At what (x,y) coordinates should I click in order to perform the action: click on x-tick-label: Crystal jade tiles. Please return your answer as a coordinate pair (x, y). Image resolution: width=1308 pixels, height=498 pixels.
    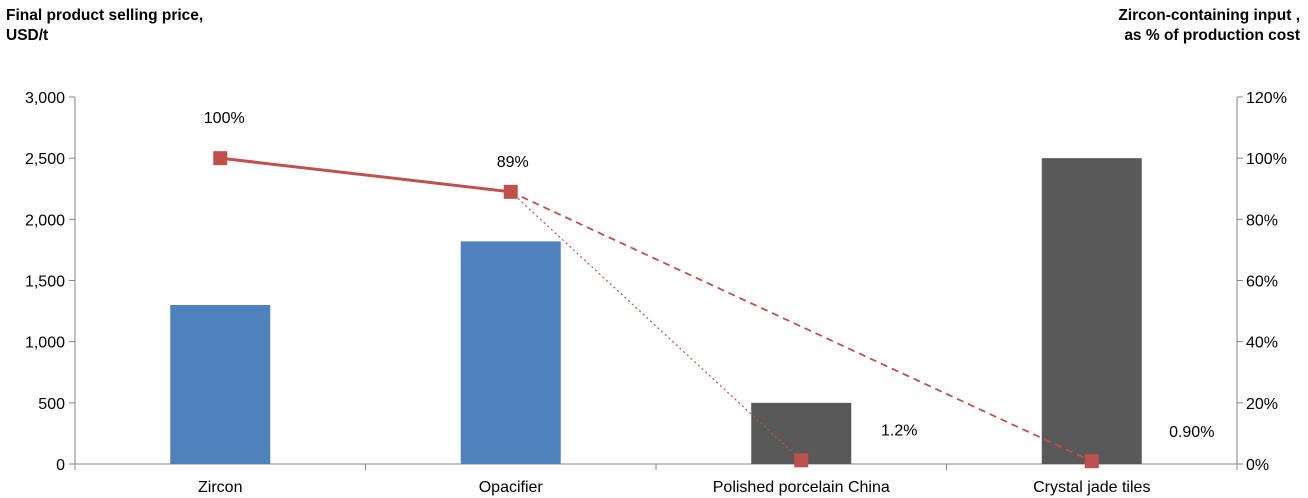
    Looking at the image, I should click on (1091, 487).